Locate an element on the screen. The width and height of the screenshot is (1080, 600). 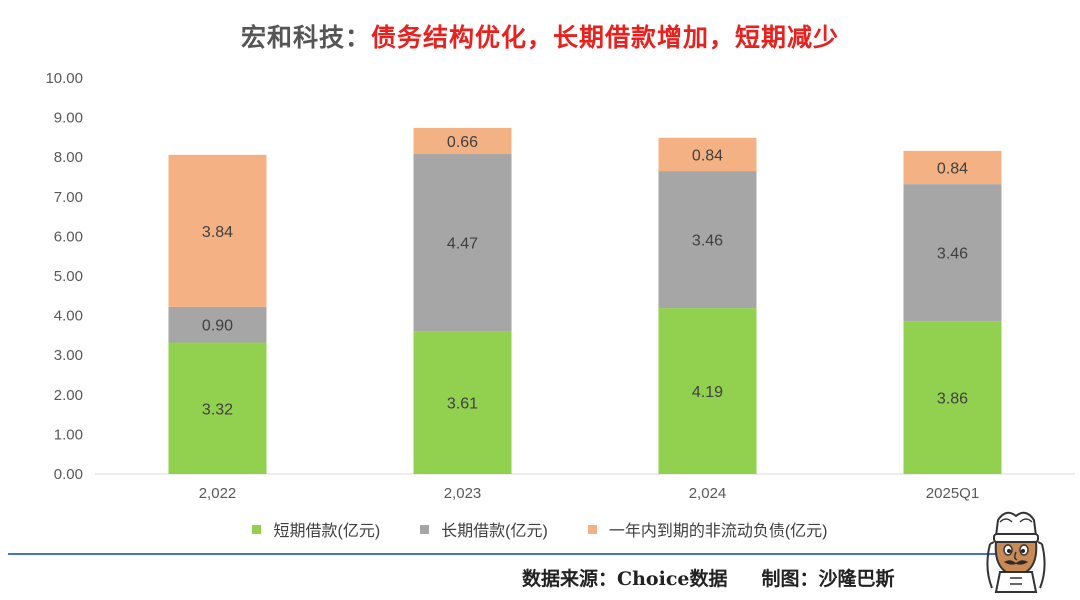
legend: 短期借款(亿元) 长期借款(亿元) 一年内到期的非流动负债(亿元) is located at coordinates (540, 529).